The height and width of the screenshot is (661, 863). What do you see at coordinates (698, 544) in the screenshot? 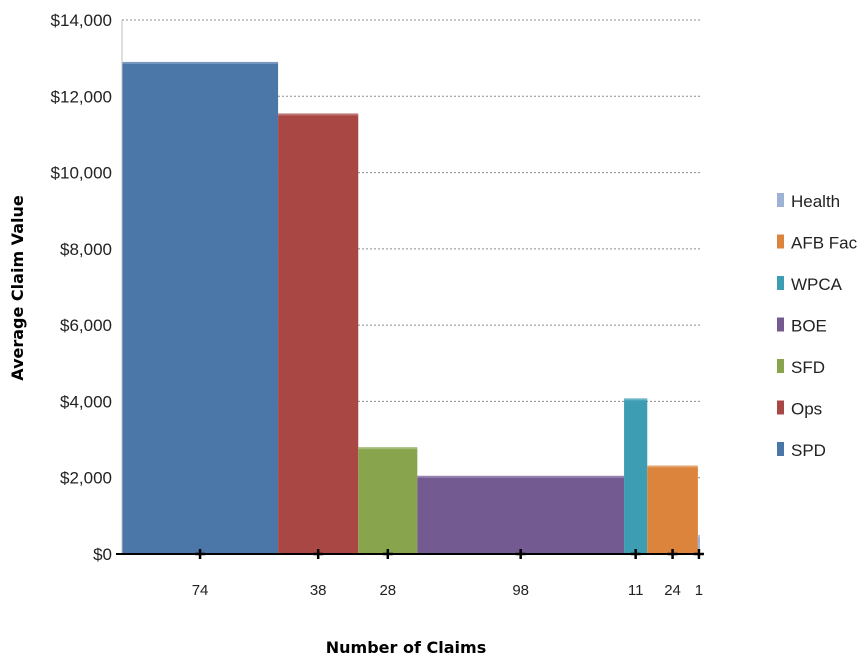
I see `bar-health` at bounding box center [698, 544].